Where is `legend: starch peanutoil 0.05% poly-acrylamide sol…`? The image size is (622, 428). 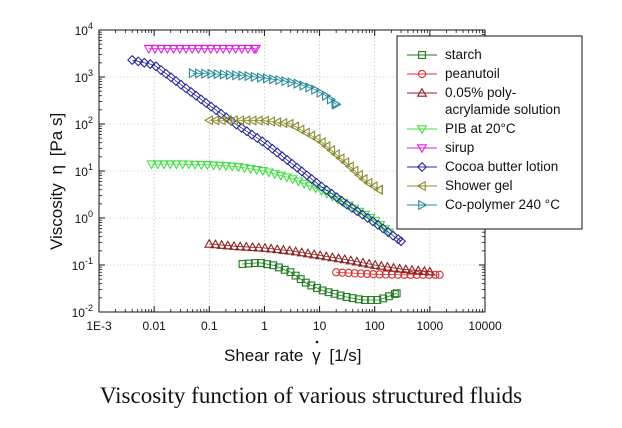
legend: starch peanutoil 0.05% poly-acrylamide sol… is located at coordinates (489, 132).